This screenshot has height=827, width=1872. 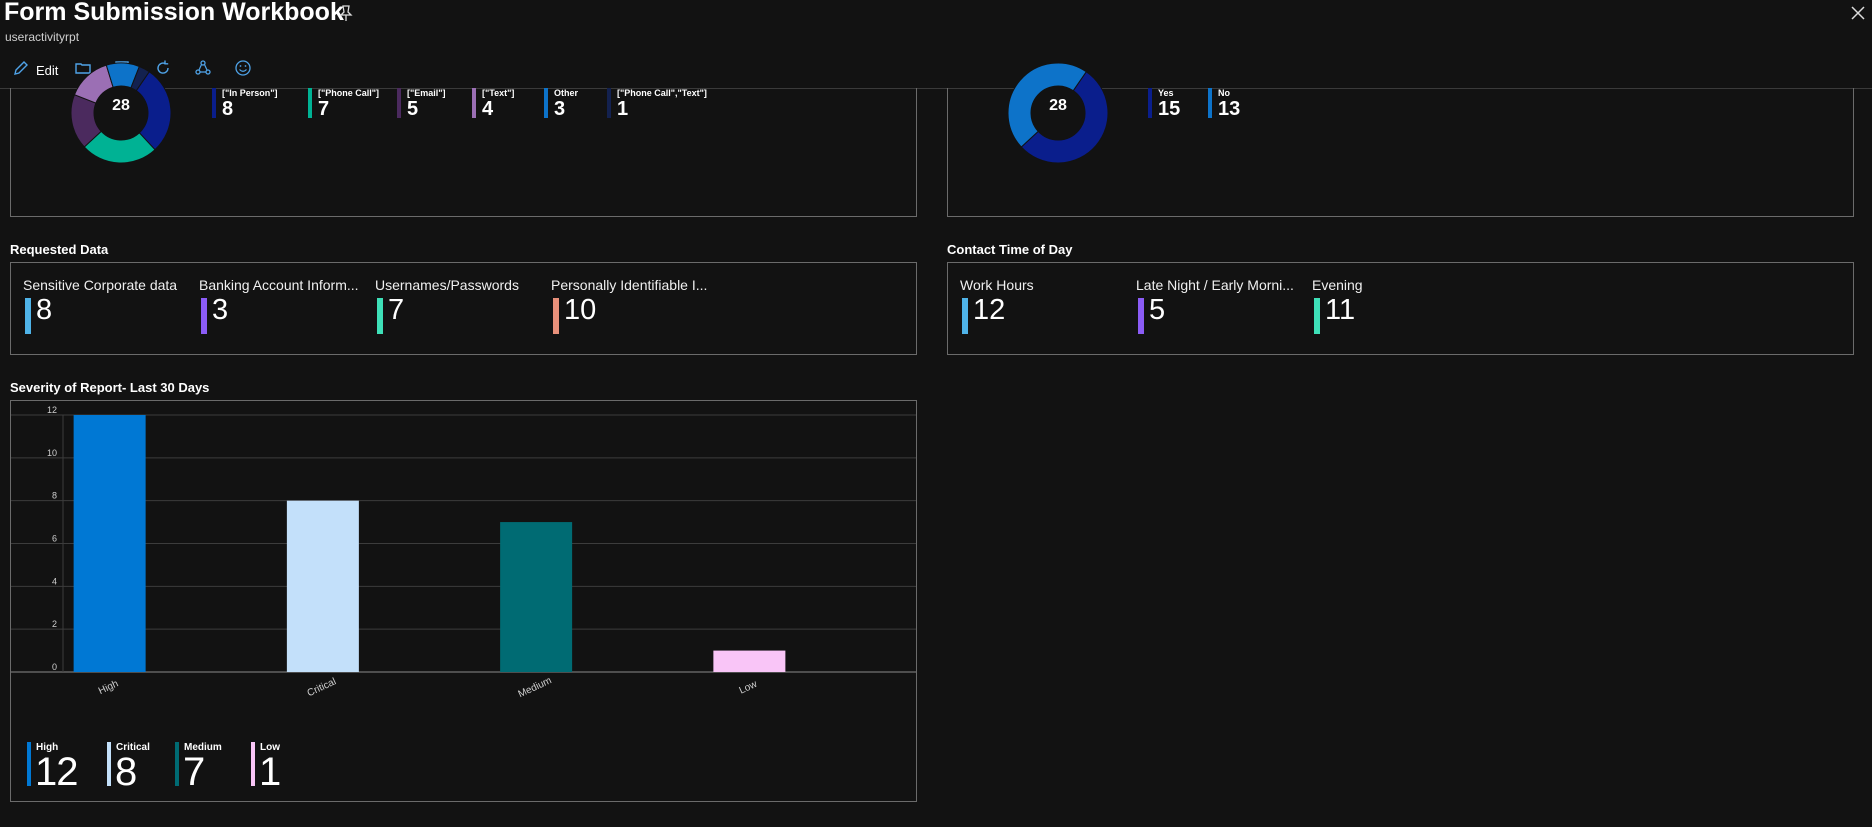 What do you see at coordinates (1166, 93) in the screenshot?
I see `legend-label: Yes` at bounding box center [1166, 93].